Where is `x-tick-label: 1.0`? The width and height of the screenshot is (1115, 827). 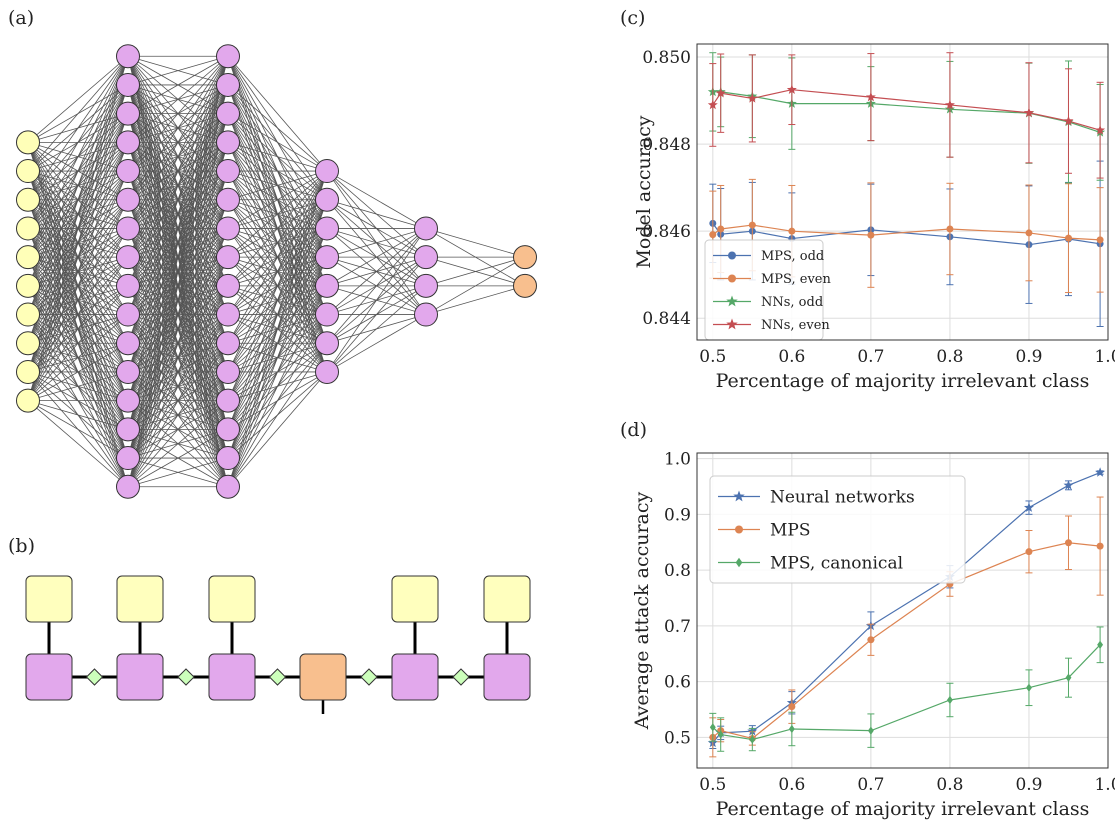 x-tick-label: 1.0 is located at coordinates (1104, 785).